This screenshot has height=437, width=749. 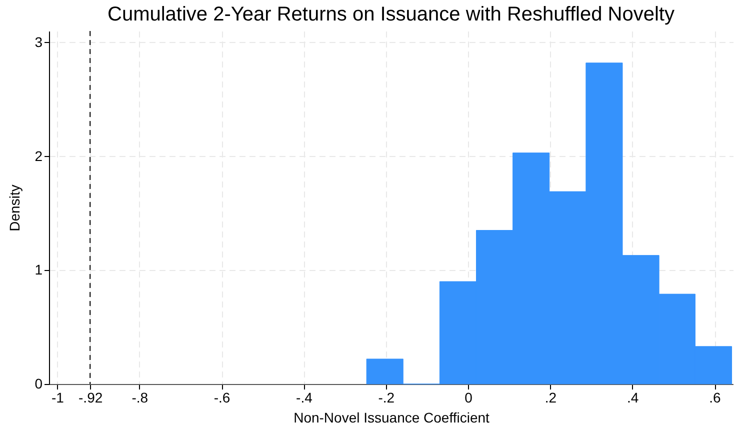 I want to click on x-axis-title: Non-Novel Issuance Coefficient, so click(x=392, y=418).